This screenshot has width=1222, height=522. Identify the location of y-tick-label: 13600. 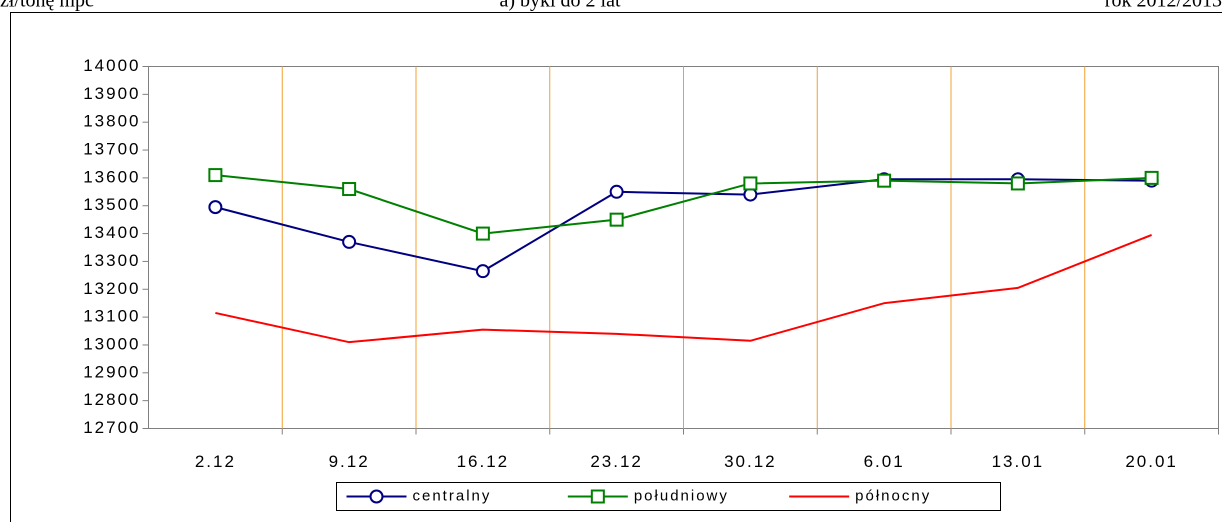
(111, 176).